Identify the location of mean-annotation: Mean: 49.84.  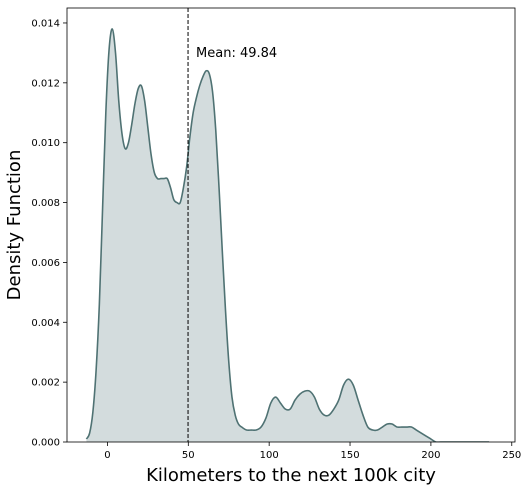
(236, 53).